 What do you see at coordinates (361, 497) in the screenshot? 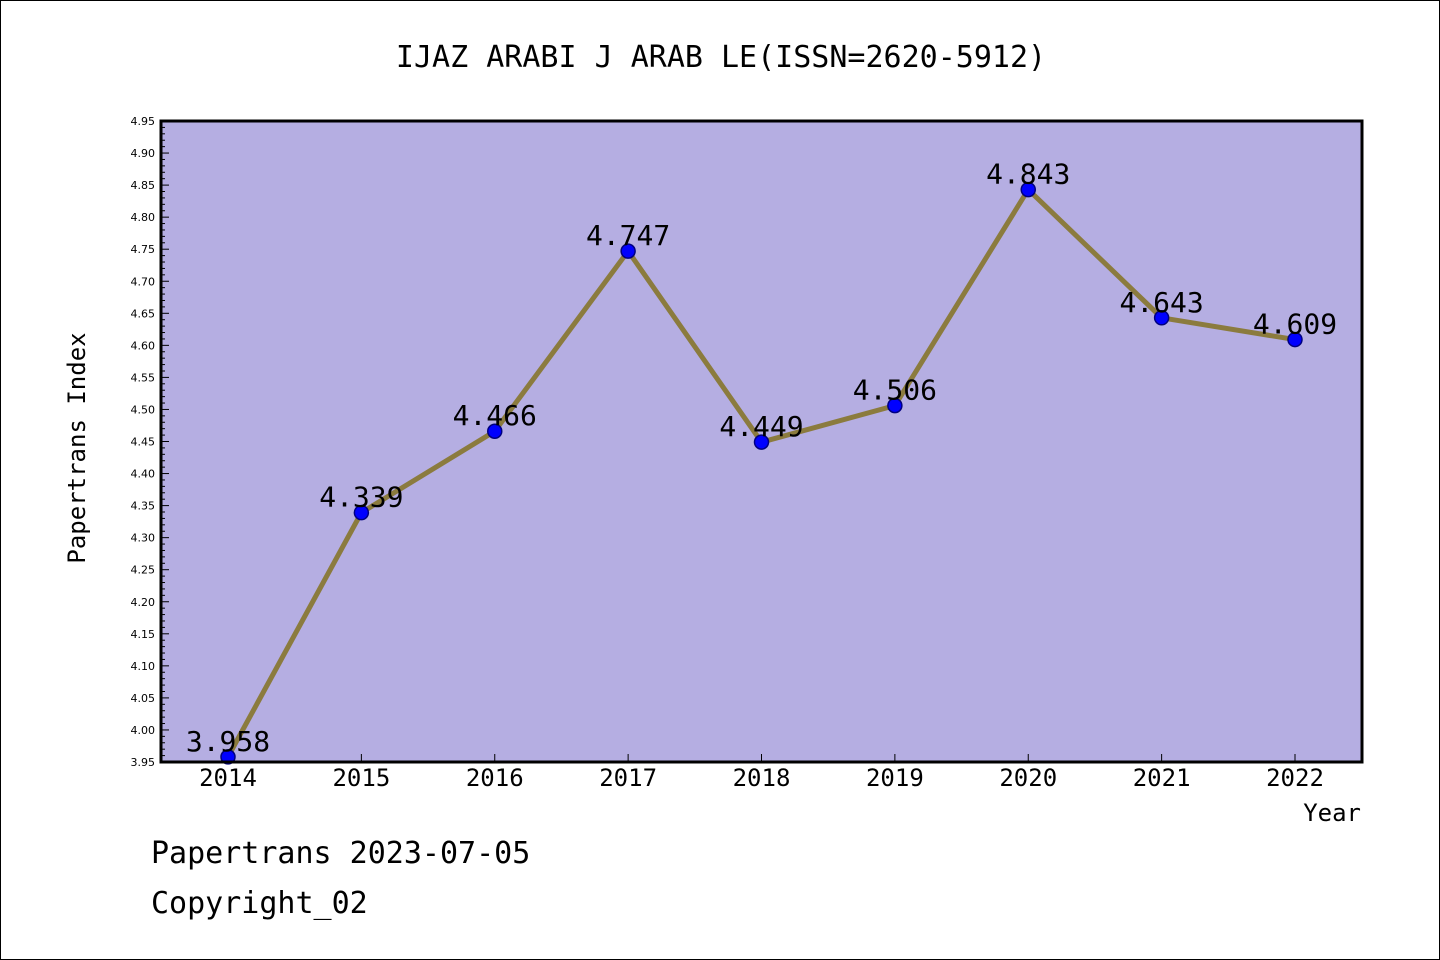
I see `data-label: 4.339` at bounding box center [361, 497].